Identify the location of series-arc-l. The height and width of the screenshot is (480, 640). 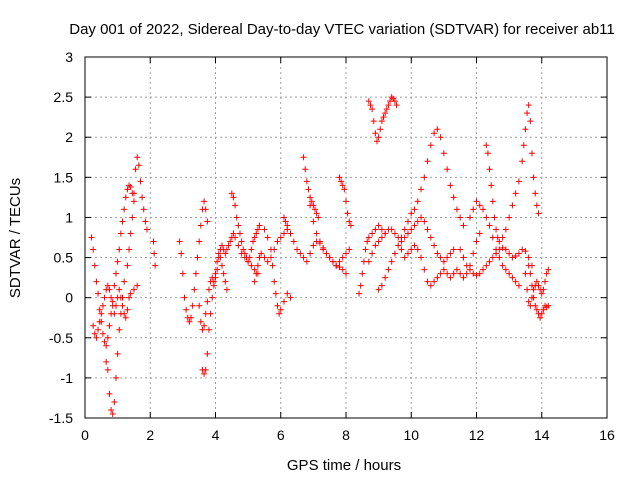
(311, 187).